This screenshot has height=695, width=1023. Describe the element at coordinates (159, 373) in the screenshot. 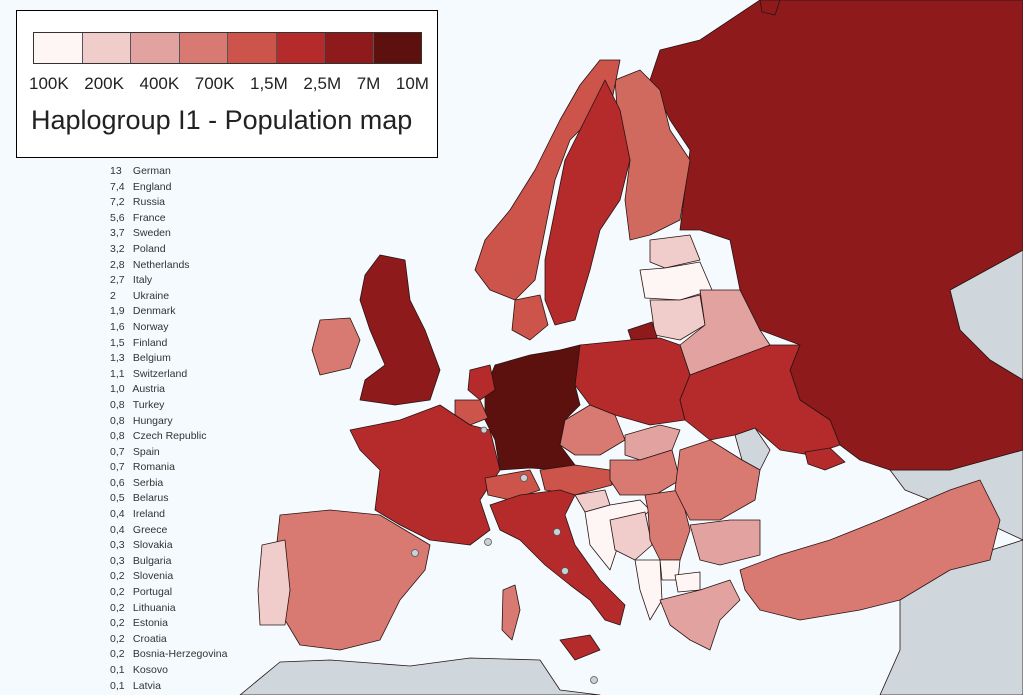

I see `list-item-country: Switzerland` at that location.